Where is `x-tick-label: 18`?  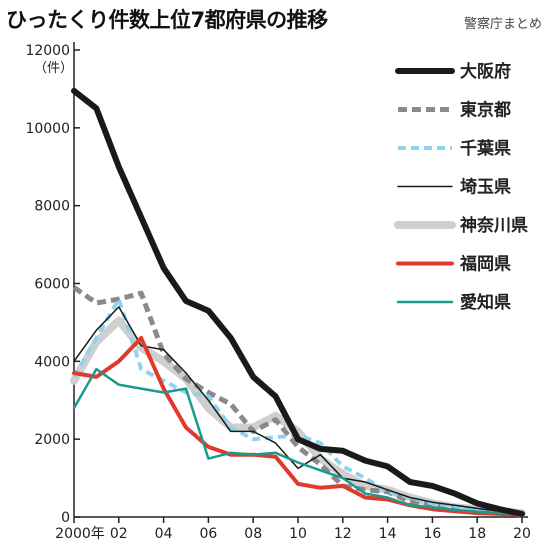
x-tick-label: 18 is located at coordinates (477, 534).